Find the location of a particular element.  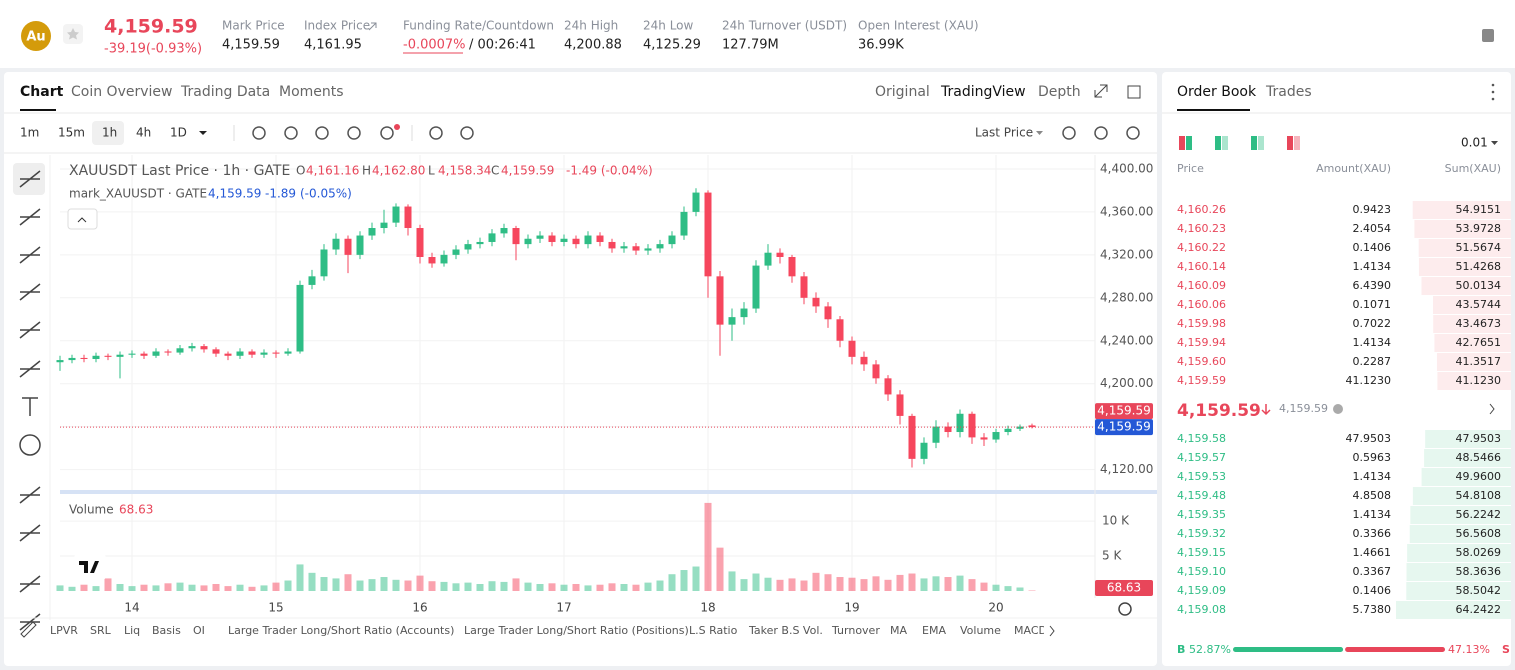

indicator: Large Trader Long/Short Ratio (Accounts) is located at coordinates (341, 630).